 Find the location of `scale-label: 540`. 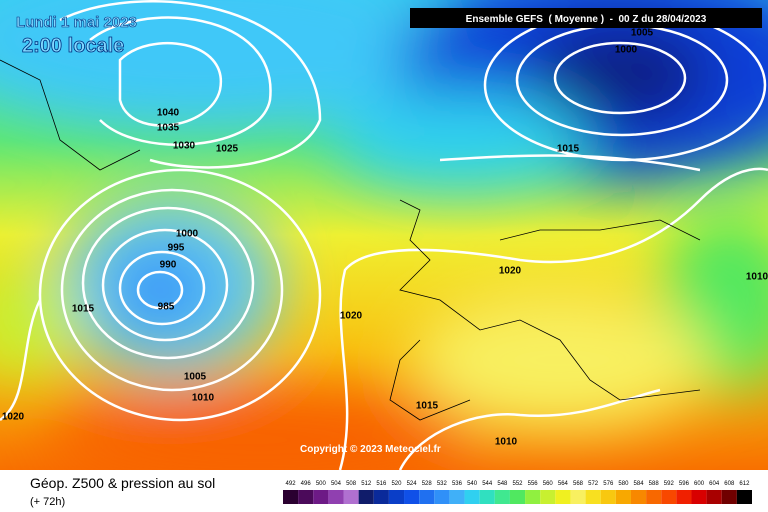

scale-label: 540 is located at coordinates (472, 484).